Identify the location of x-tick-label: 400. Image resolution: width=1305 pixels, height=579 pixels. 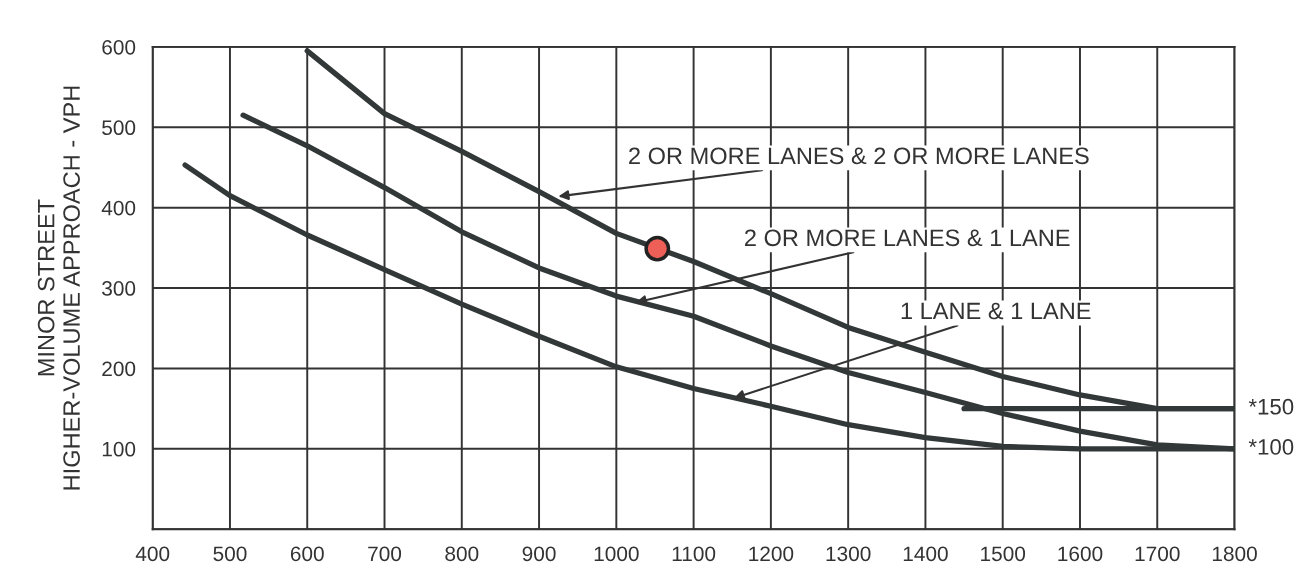
(152, 554).